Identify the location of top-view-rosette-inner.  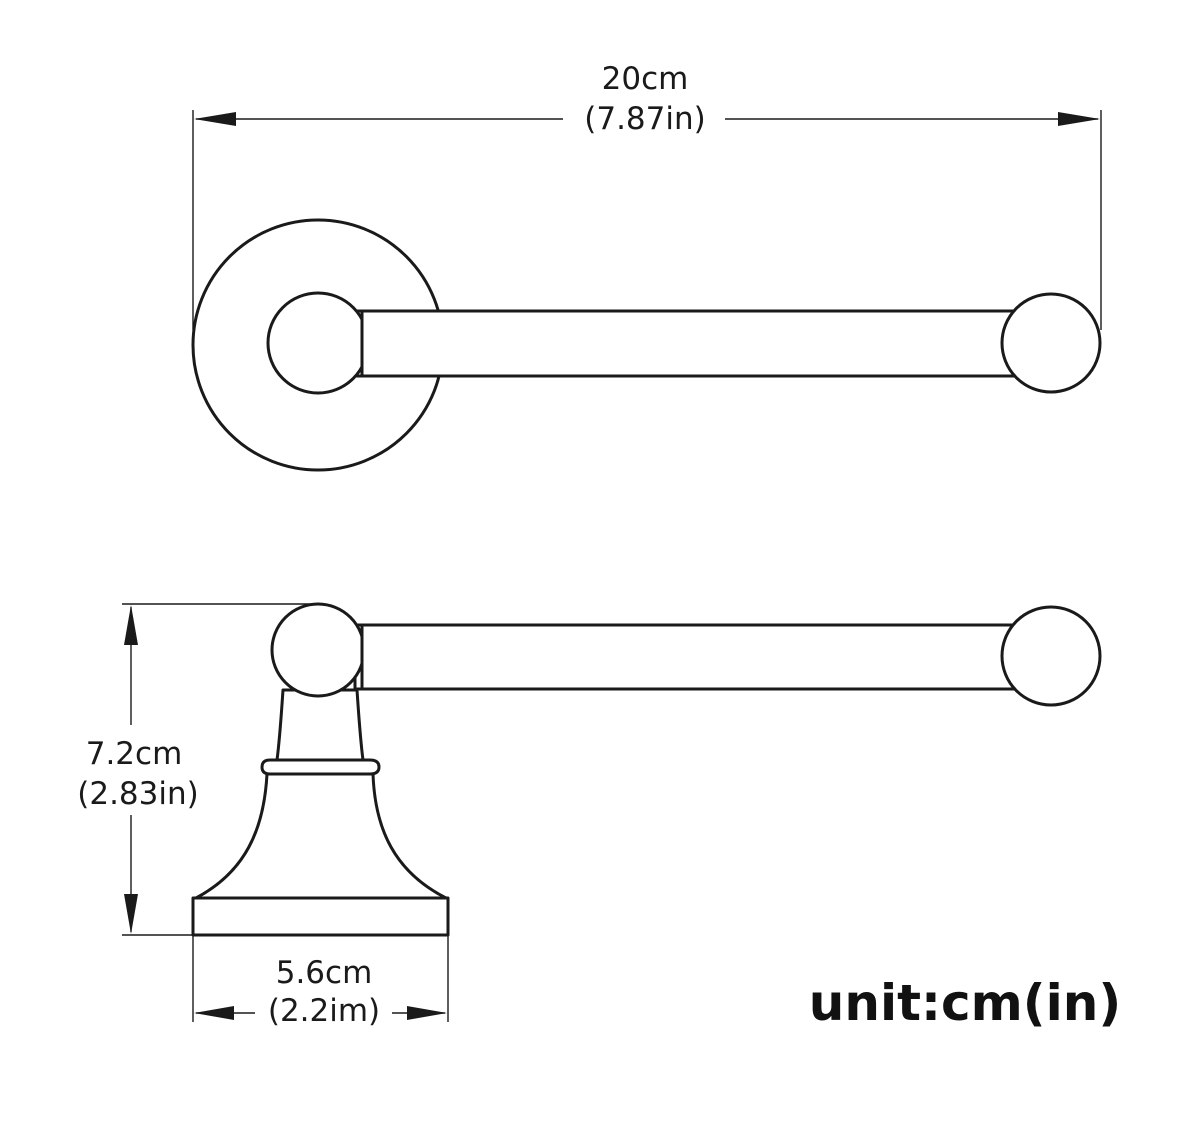
(318, 343).